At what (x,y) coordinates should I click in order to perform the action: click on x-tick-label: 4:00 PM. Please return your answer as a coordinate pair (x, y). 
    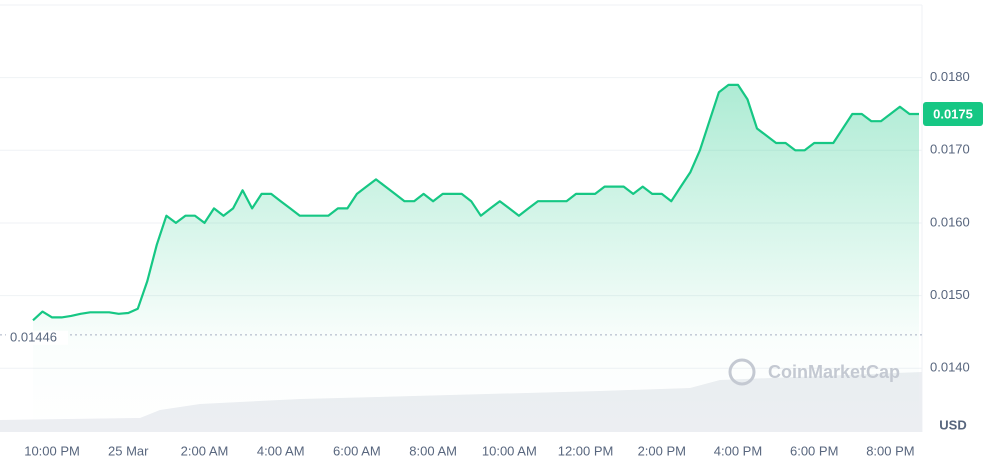
    Looking at the image, I should click on (738, 450).